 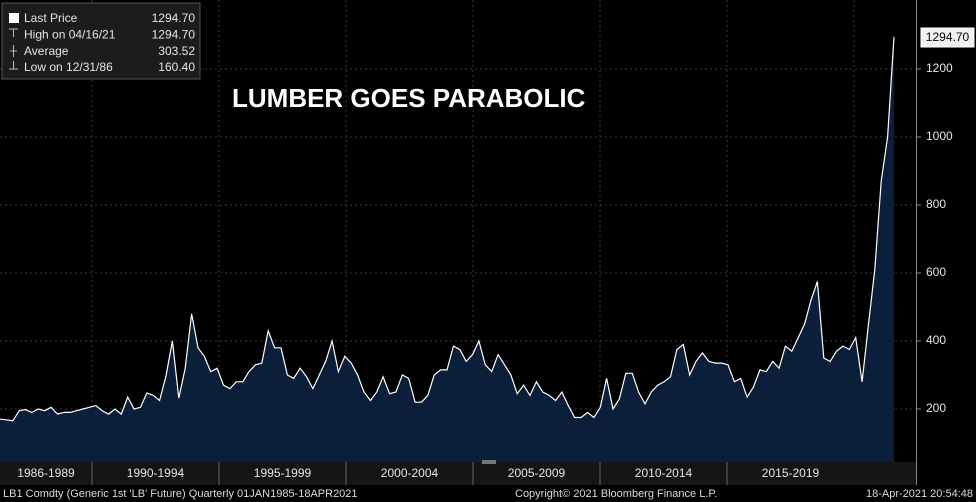 I want to click on legend-swatch, so click(x=14, y=18).